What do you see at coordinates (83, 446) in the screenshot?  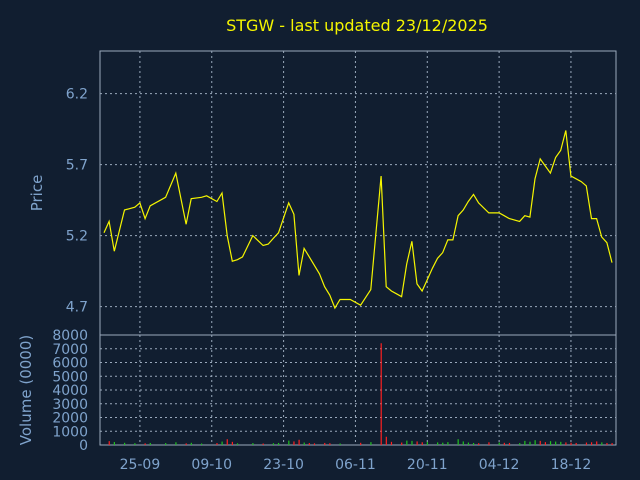 I see `volume-tick-label: 0` at bounding box center [83, 446].